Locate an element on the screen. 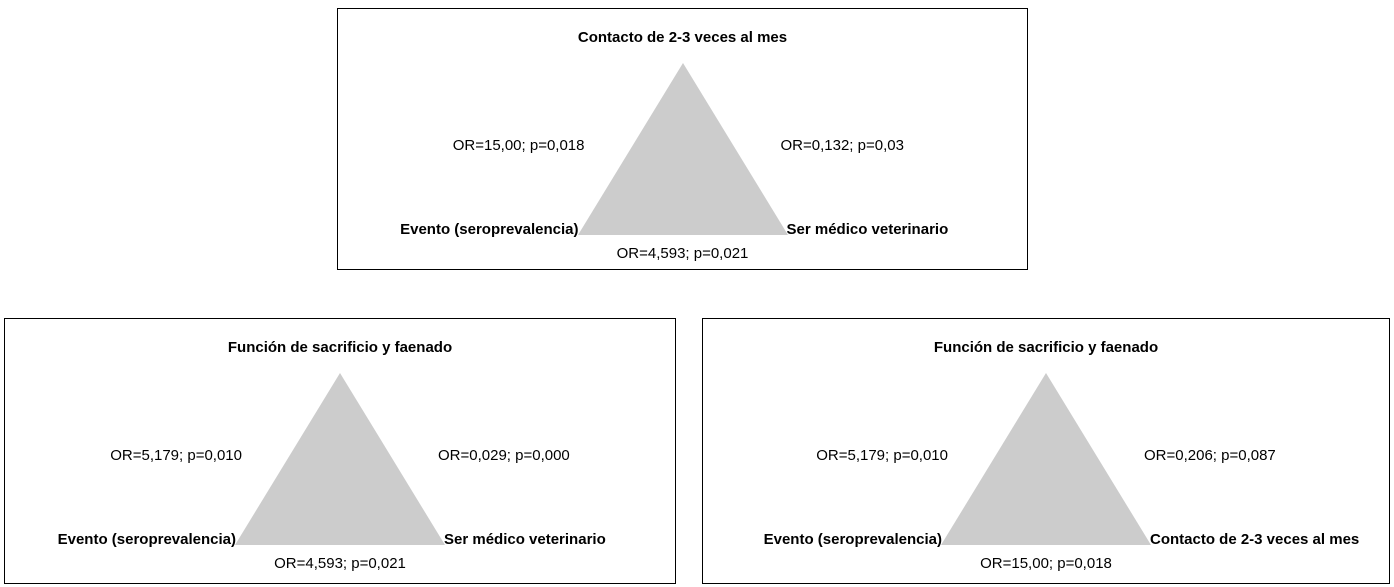  right-vertex-label: Contacto de 2-3 veces al mes is located at coordinates (1255, 539).